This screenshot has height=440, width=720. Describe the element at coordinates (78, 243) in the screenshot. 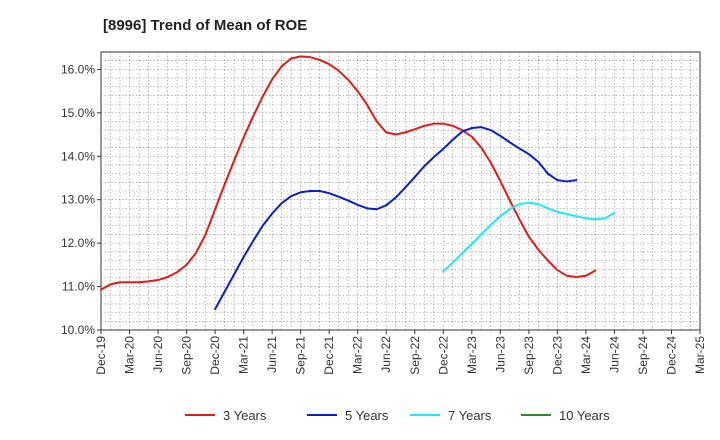

I see `y-tick-label: 12.0%` at that location.